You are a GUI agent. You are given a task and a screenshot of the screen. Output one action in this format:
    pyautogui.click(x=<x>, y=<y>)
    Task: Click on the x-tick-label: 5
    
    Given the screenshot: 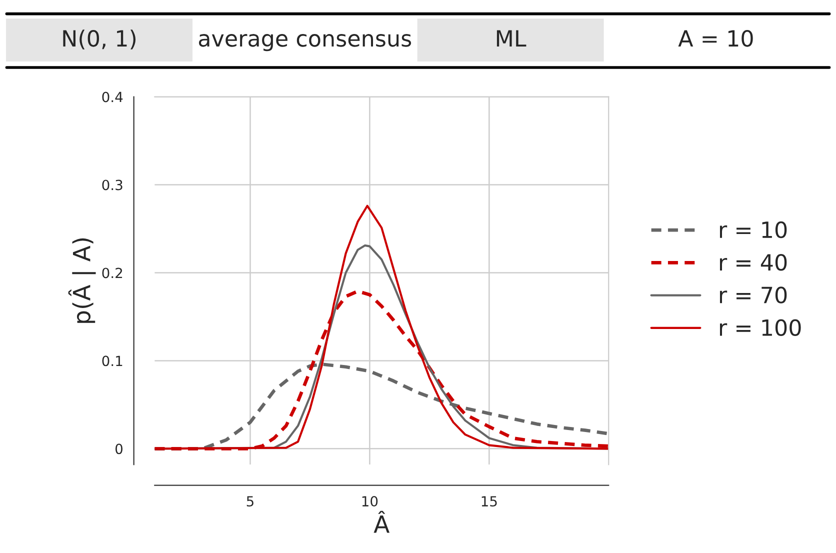 What is the action you would take?
    pyautogui.click(x=250, y=501)
    